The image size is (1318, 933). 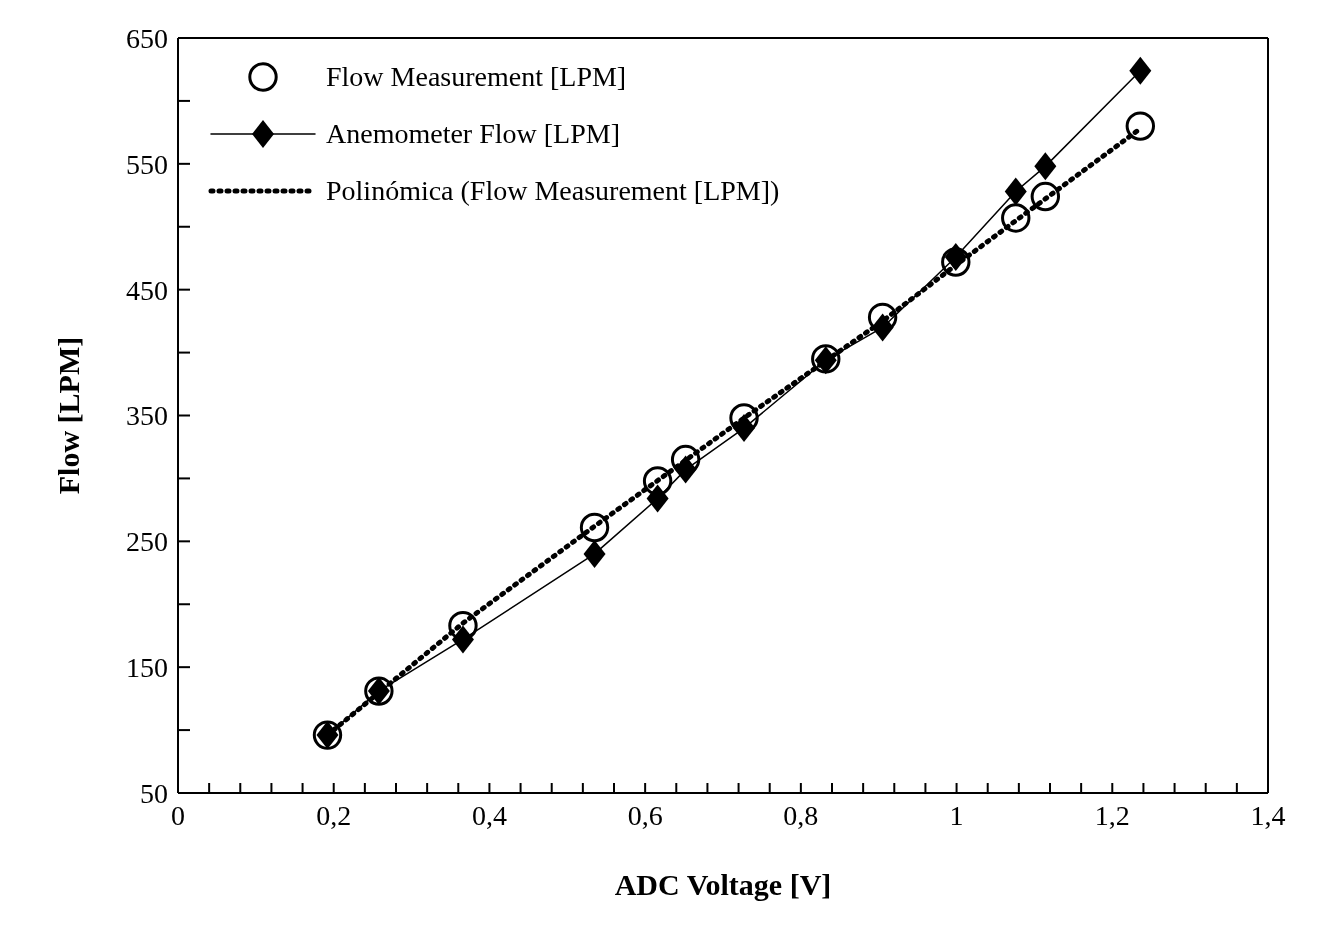 I want to click on y-axis-title: Flow [LPM], so click(x=68, y=415).